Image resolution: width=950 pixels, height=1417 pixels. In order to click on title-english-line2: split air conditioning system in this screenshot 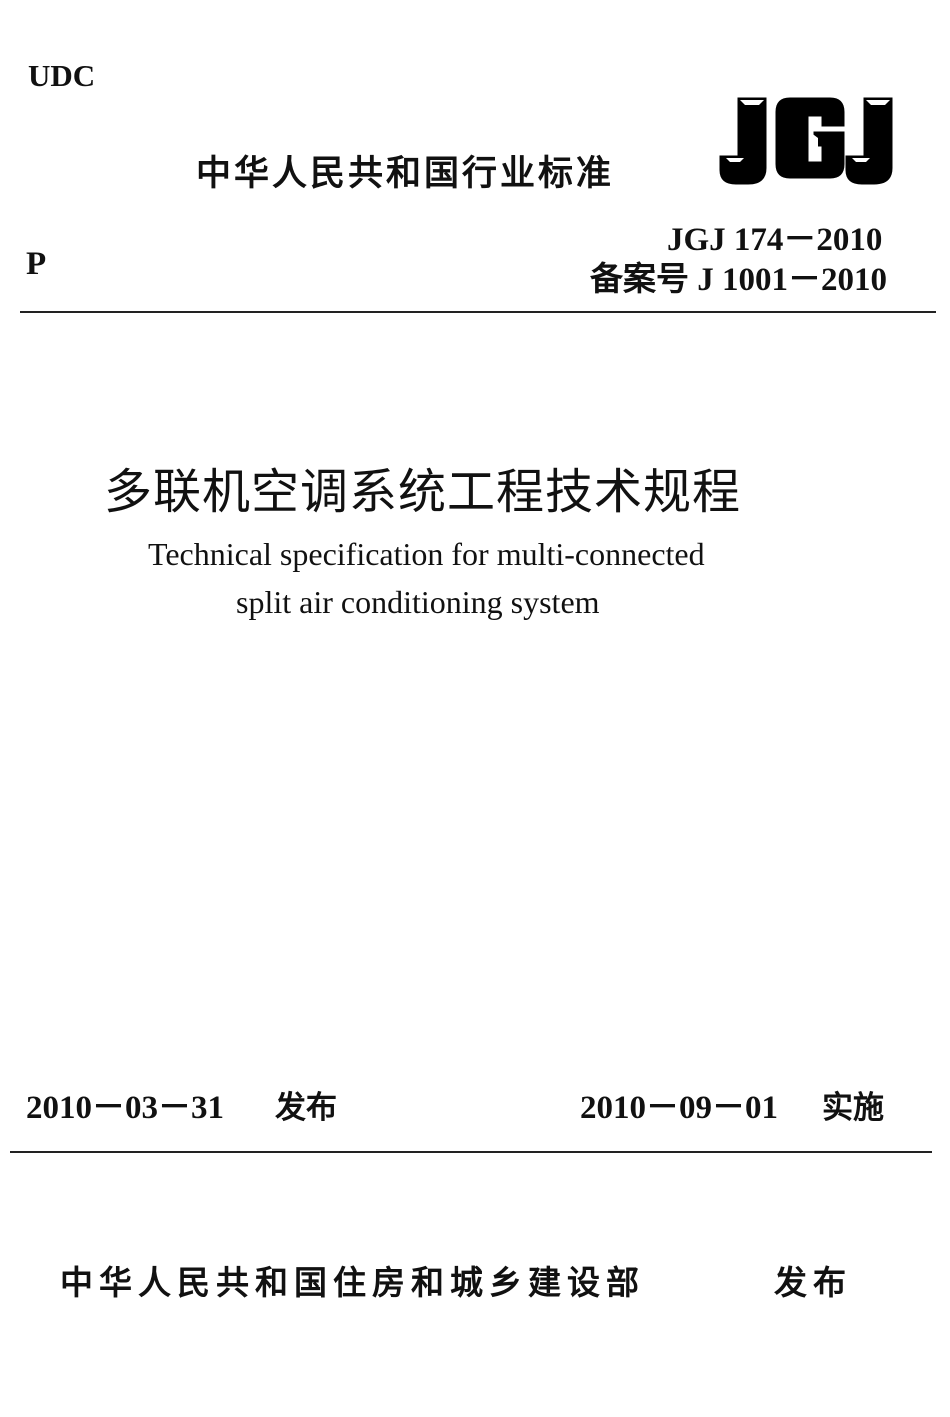, I will do `click(418, 602)`.